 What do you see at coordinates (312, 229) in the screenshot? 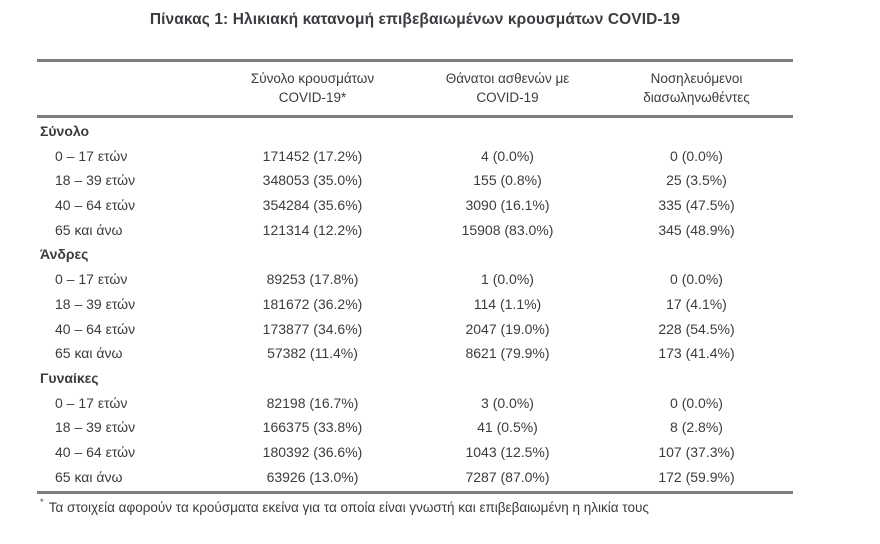
I see `cases-value-cell: 121314 (12.2%)` at bounding box center [312, 229].